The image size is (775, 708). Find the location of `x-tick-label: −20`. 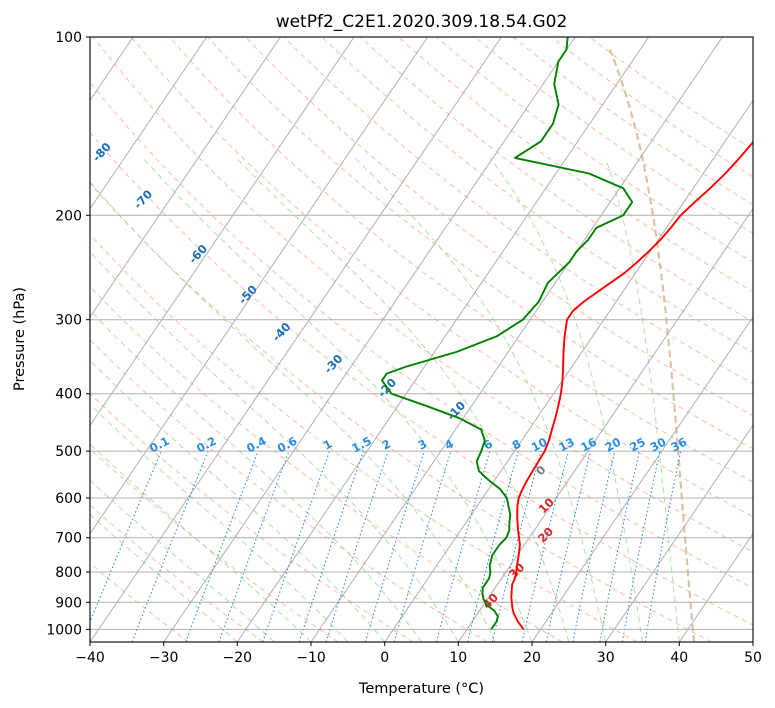

x-tick-label: −20 is located at coordinates (238, 658).